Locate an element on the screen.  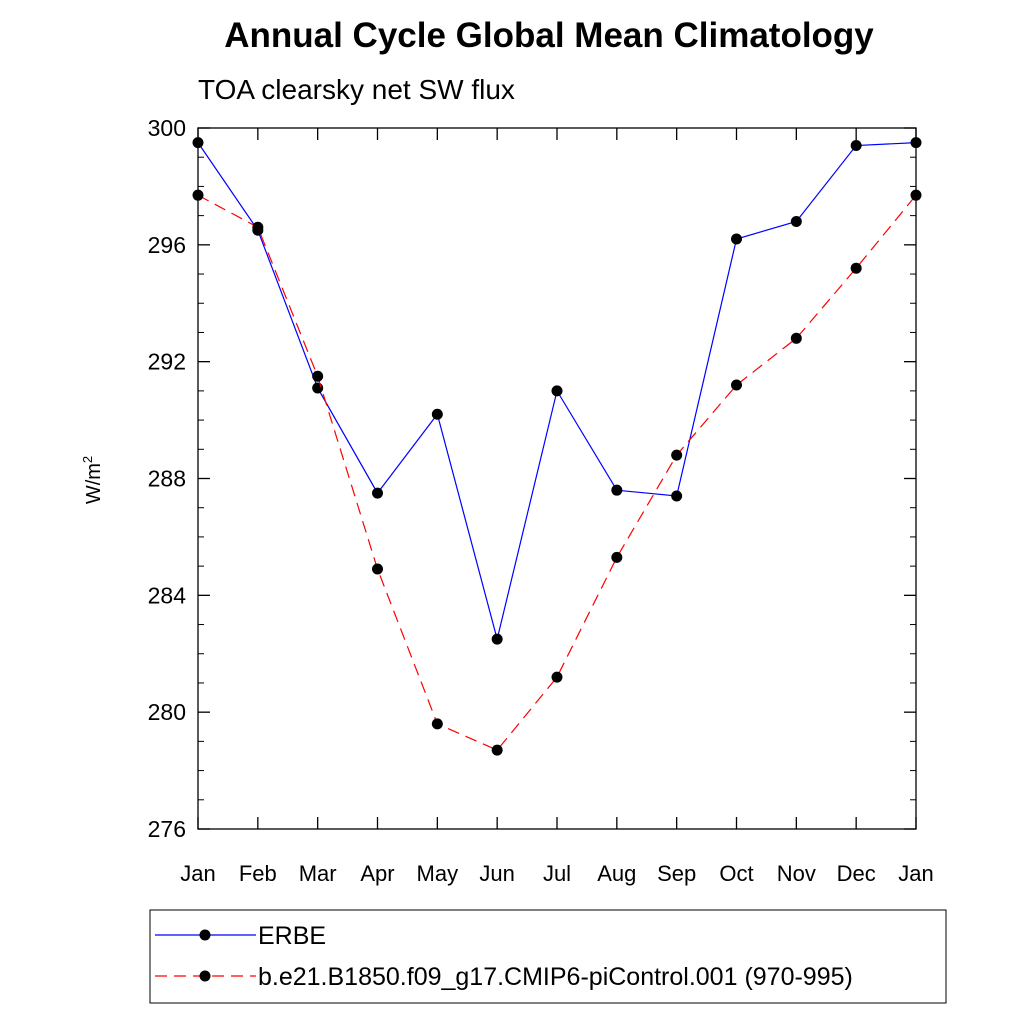
y-axis-label: W/m2 is located at coordinates (92, 480).